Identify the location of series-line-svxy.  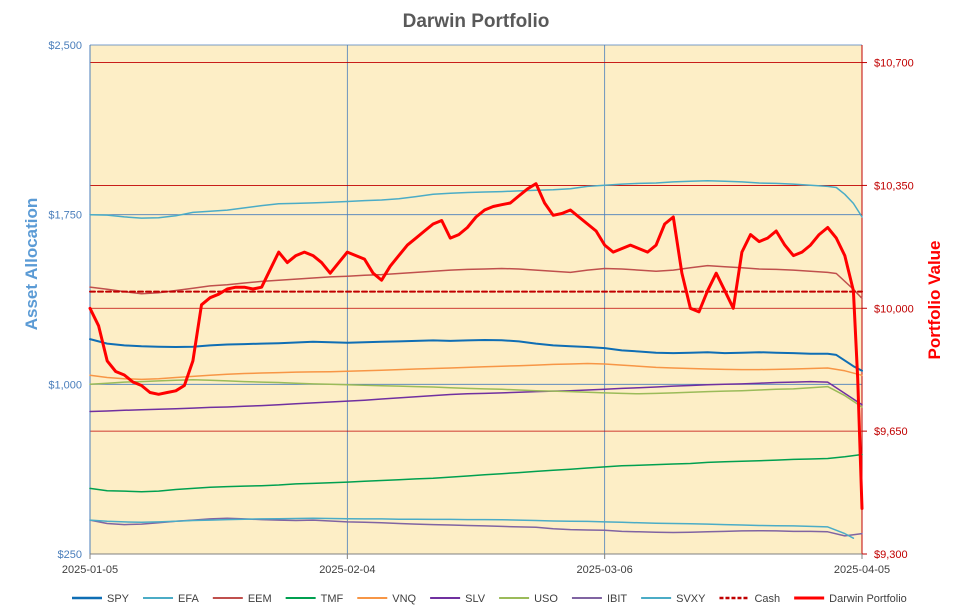
(472, 528).